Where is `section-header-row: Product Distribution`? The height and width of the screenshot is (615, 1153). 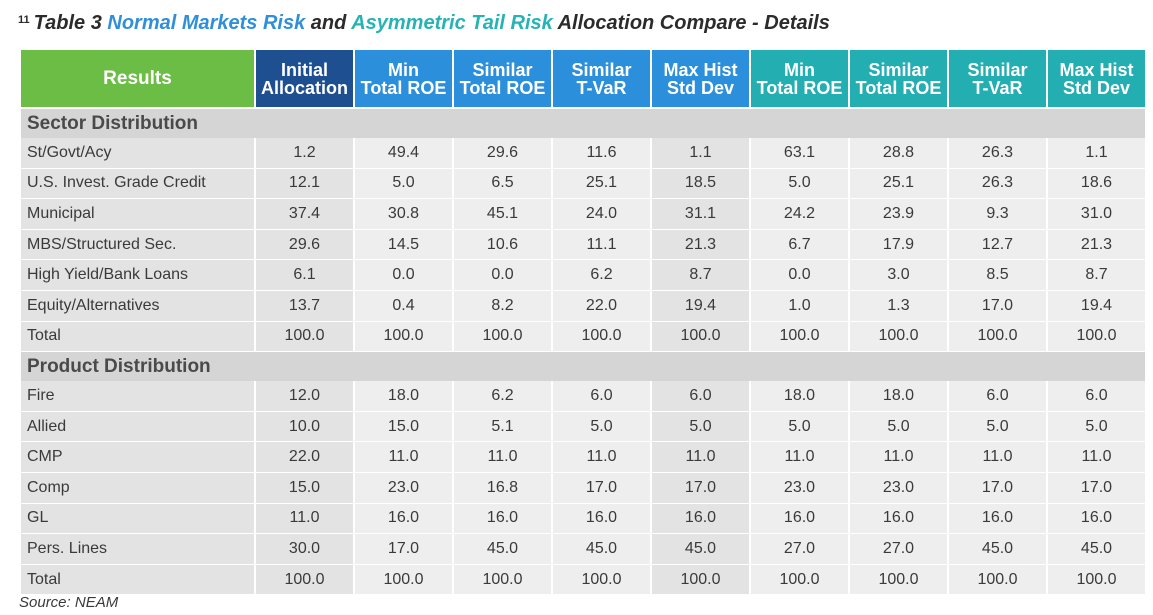
section-header-row: Product Distribution is located at coordinates (583, 367).